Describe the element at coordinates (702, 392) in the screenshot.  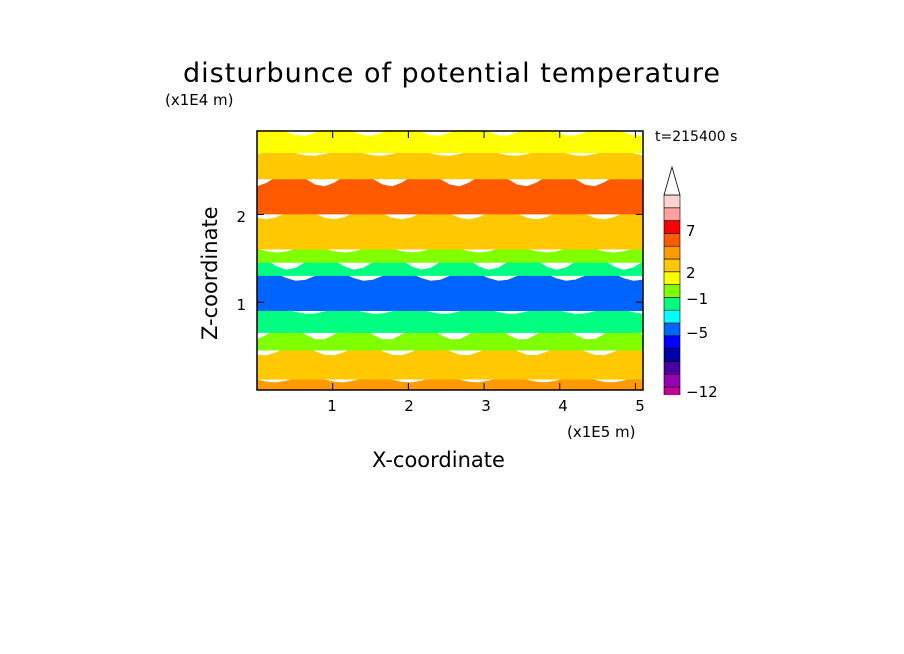
I see `colorbar-label: −12` at that location.